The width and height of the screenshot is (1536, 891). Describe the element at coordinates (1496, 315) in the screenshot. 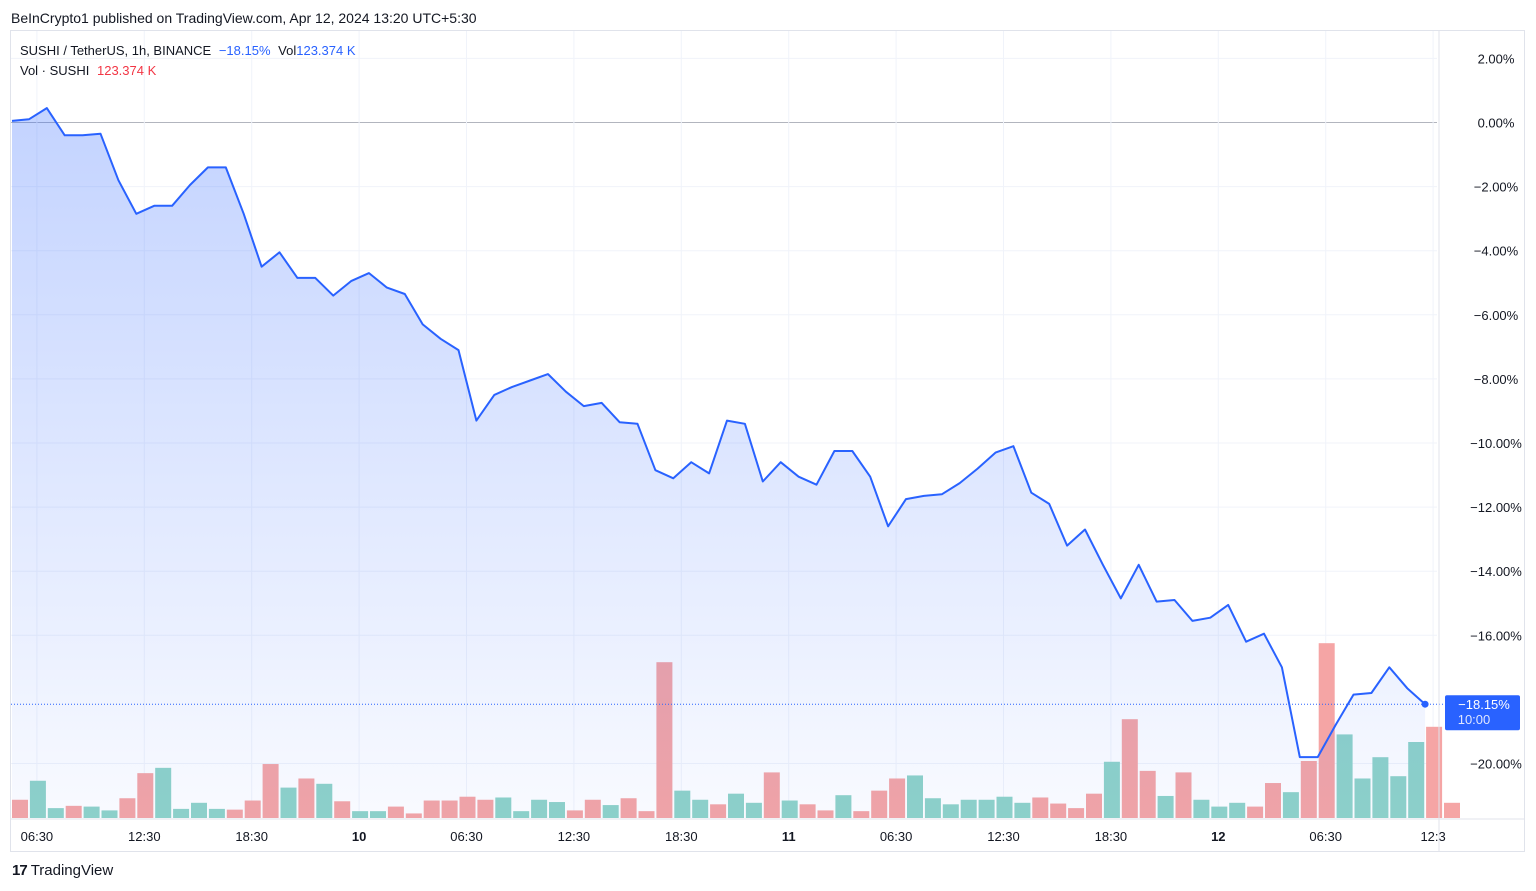

I see `y-tick-label: −6.00%` at that location.